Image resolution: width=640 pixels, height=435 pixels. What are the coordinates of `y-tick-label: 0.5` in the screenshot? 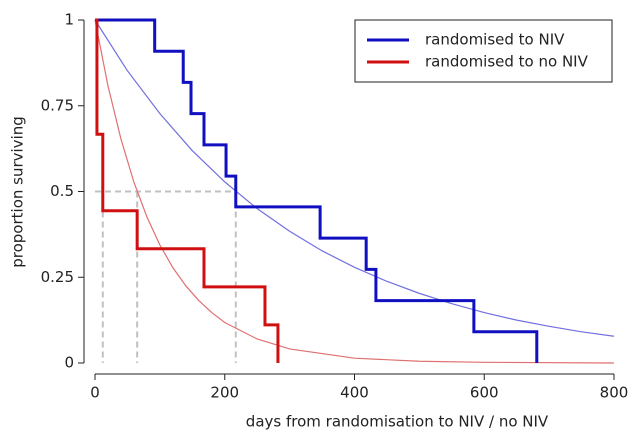 It's located at (62, 191).